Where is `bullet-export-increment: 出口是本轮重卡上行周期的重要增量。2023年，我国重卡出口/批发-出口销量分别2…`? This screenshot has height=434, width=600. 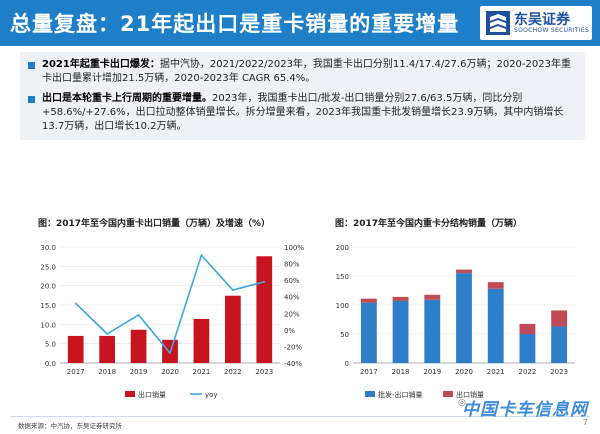
bullet-export-increment: 出口是本轮重卡上行周期的重要增量。2023年，我国重卡出口/批发-出口销量分别2… is located at coordinates (302, 113).